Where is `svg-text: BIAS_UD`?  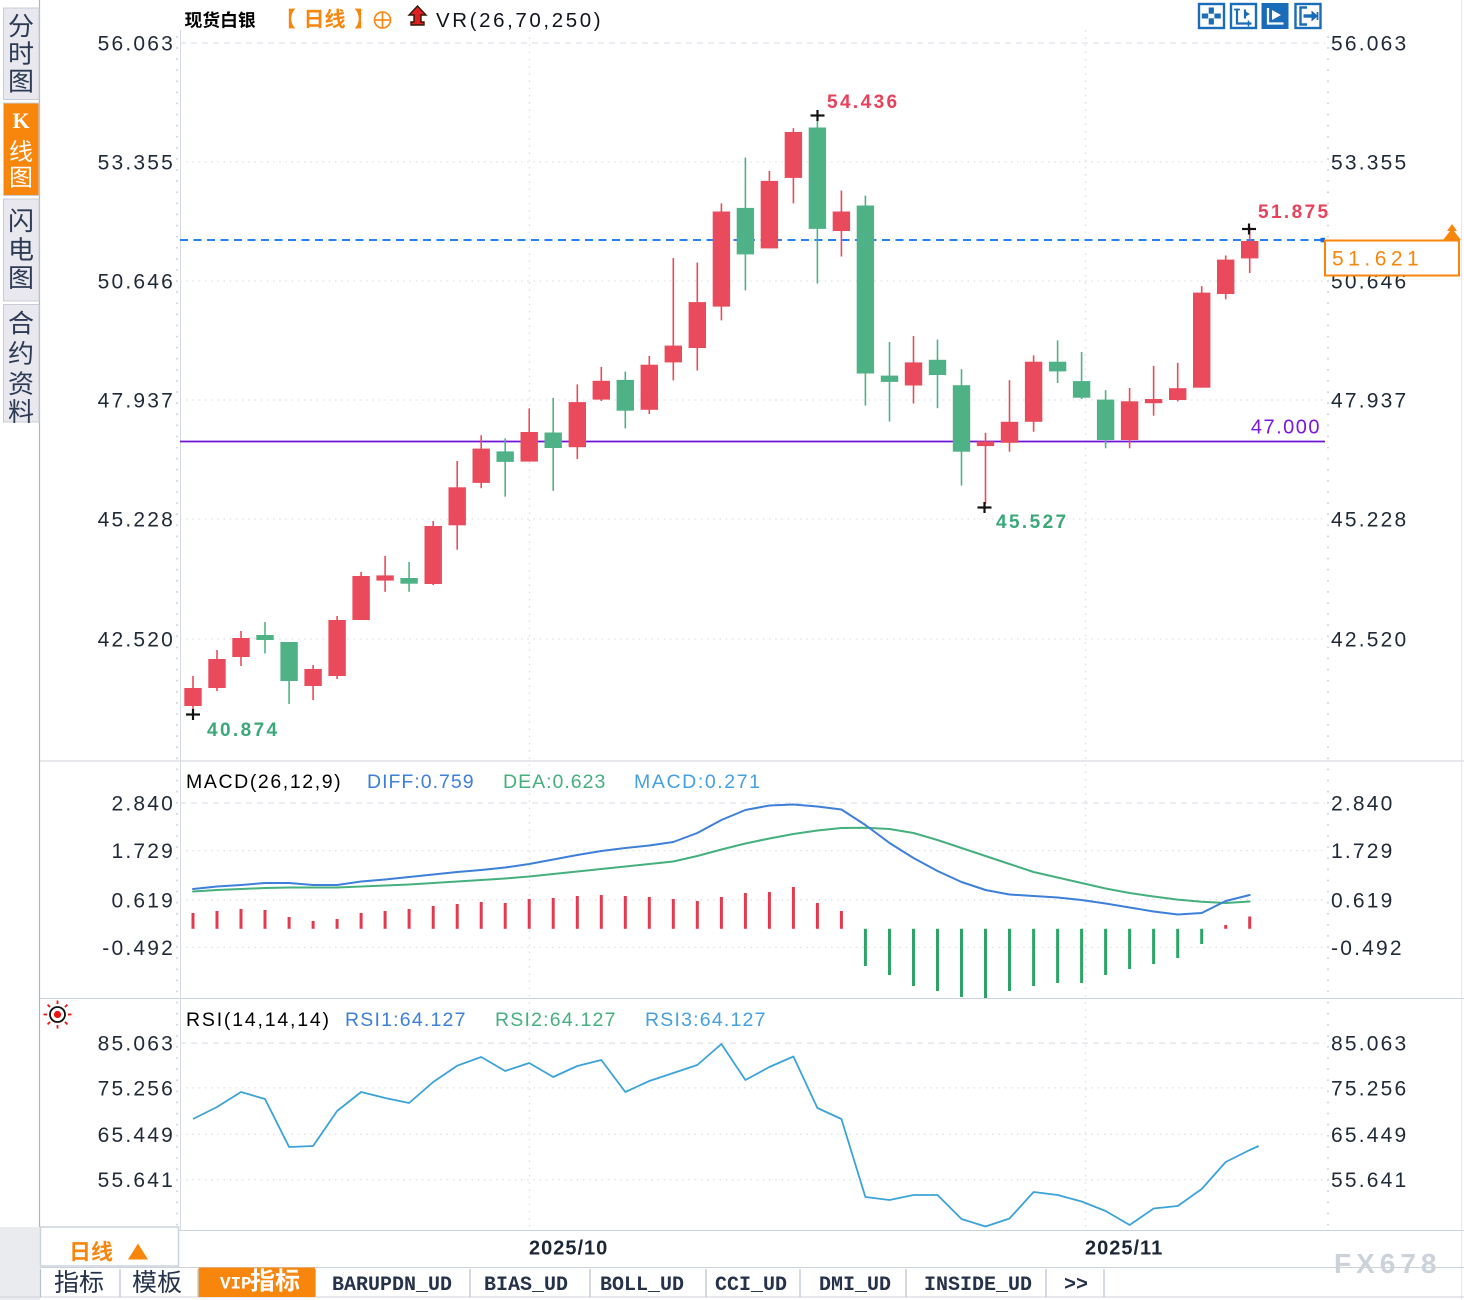 svg-text: BIAS_UD is located at coordinates (526, 1285).